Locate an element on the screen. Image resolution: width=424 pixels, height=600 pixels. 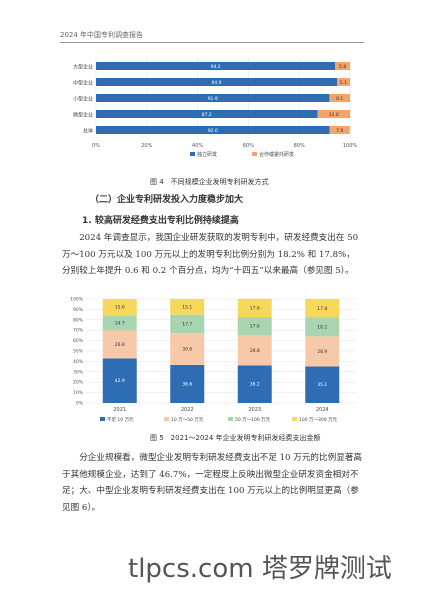
figure5-legend-label: 50 万～100 万元 is located at coordinates (253, 420).